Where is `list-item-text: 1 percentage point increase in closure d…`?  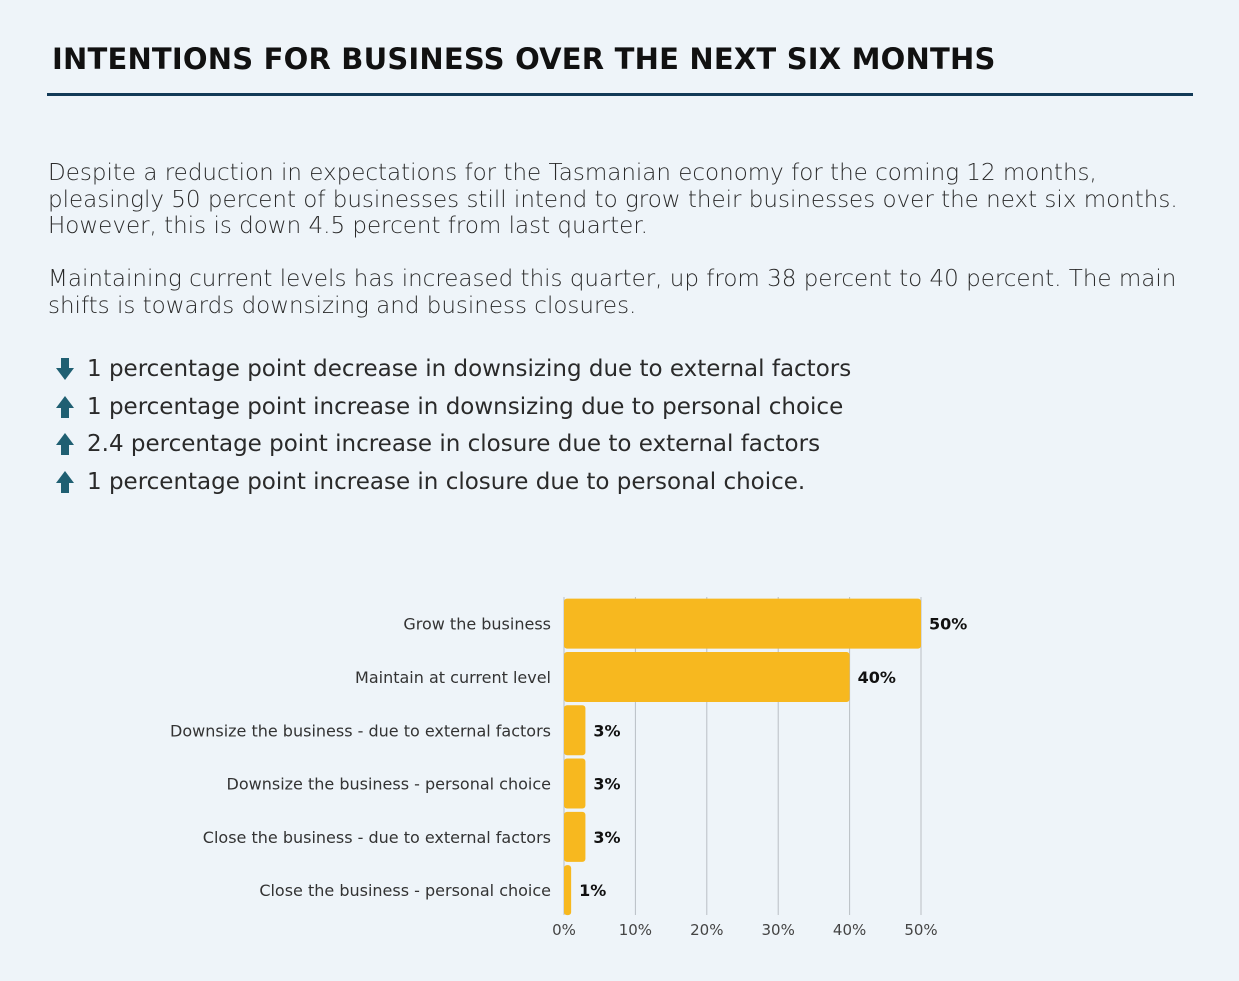
list-item-text: 1 percentage point increase in closure d… is located at coordinates (446, 481).